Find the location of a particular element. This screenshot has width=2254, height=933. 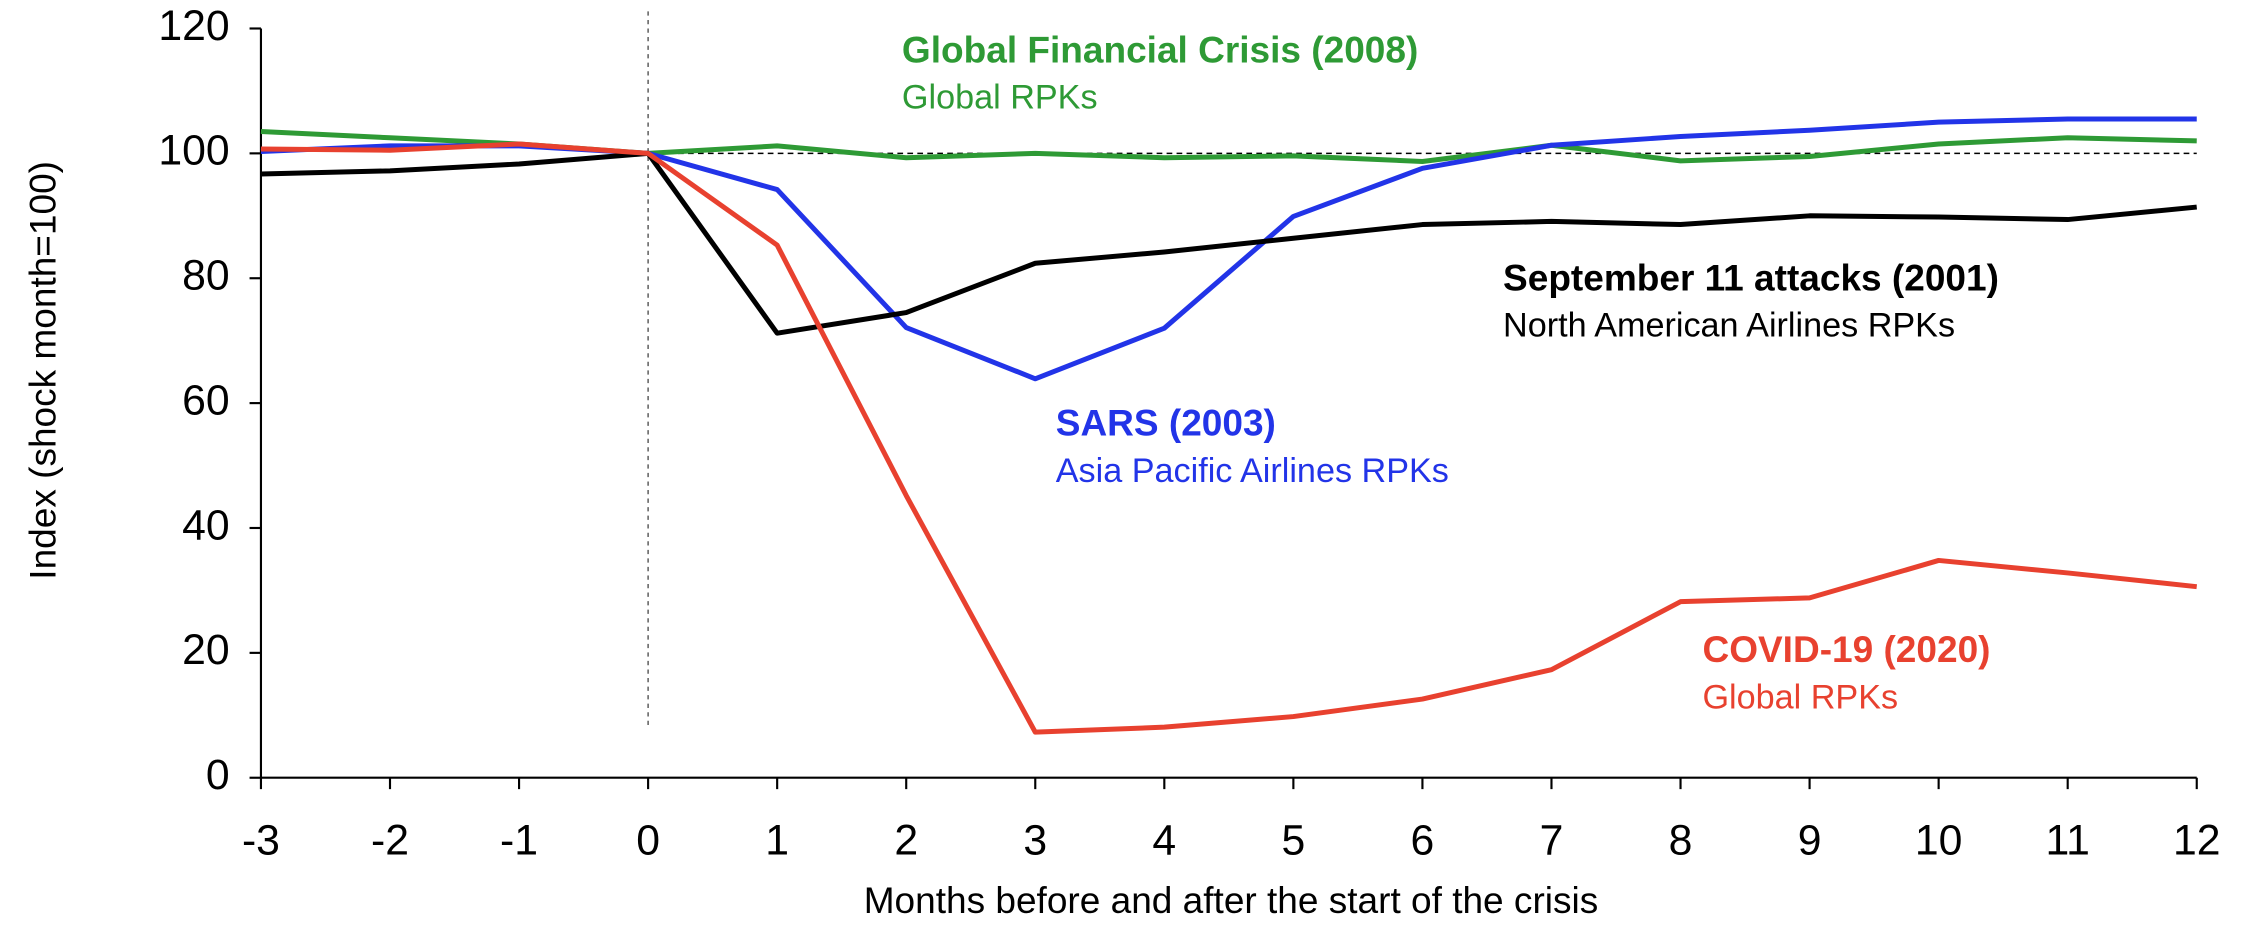

x-tick-label: 0 is located at coordinates (648, 841).